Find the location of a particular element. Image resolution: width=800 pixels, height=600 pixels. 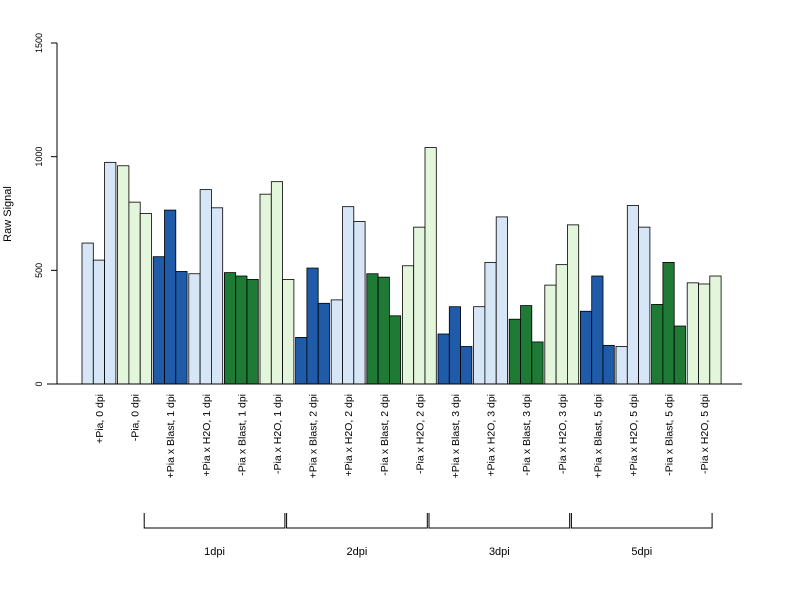

category-label: +Pia x Blast, 1 dpi is located at coordinates (171, 436).